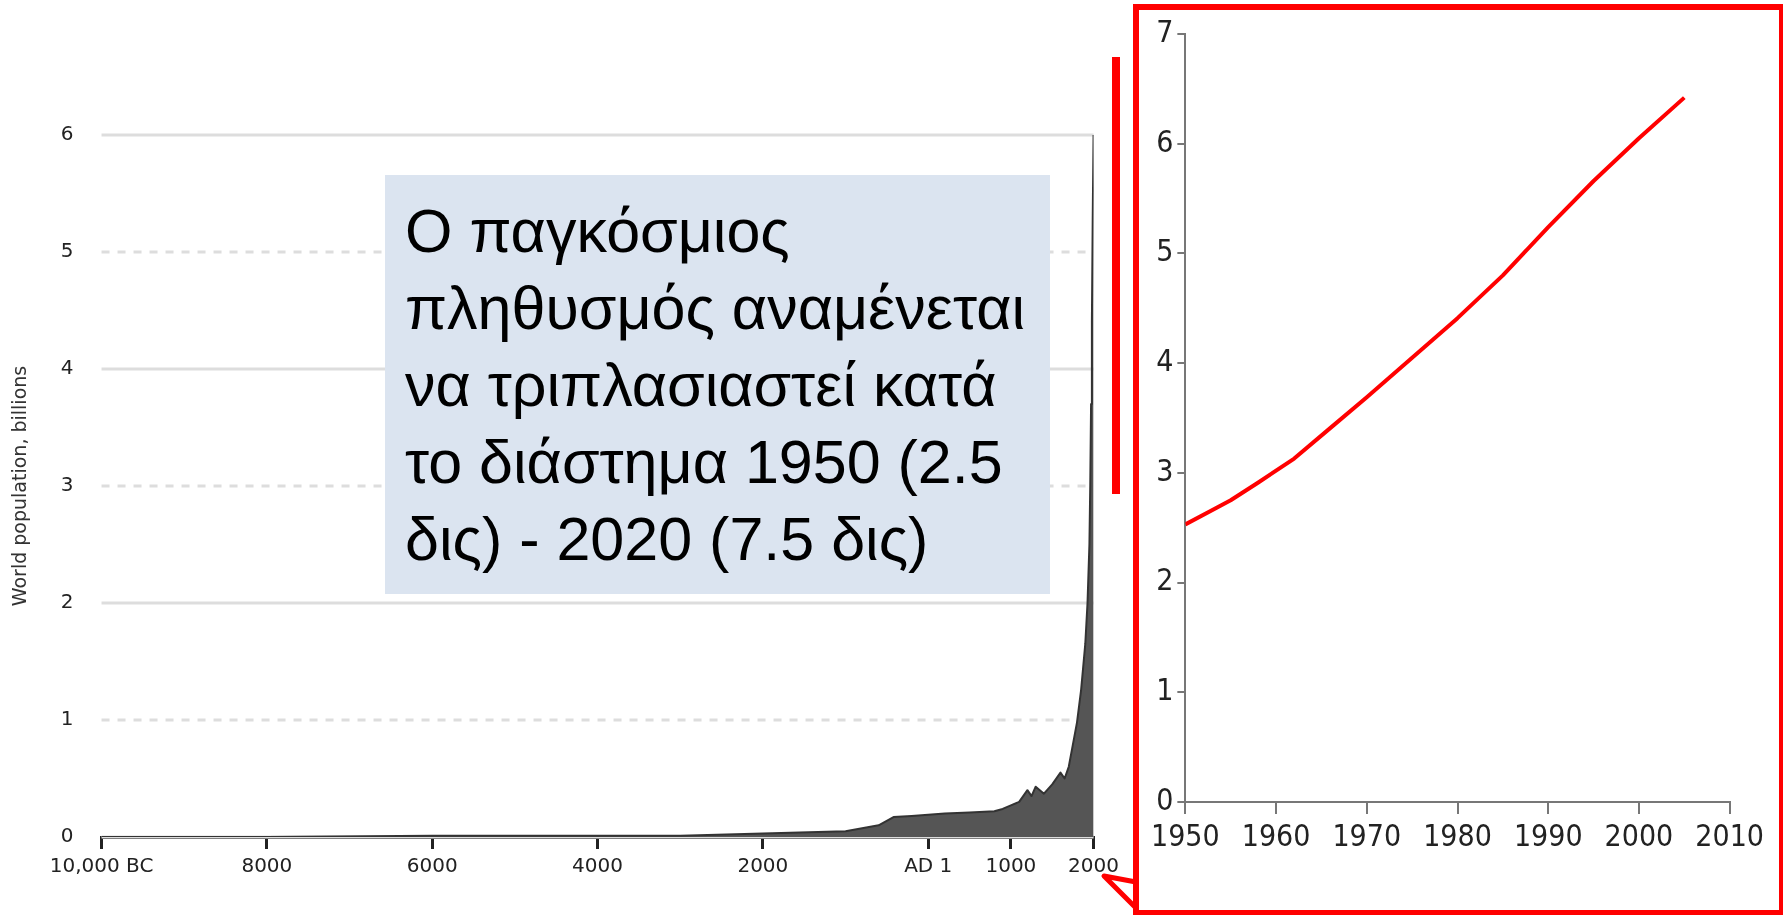 This screenshot has width=1783, height=915. Describe the element at coordinates (101, 865) in the screenshot. I see `x-tick-label: 10,000 BC` at that location.